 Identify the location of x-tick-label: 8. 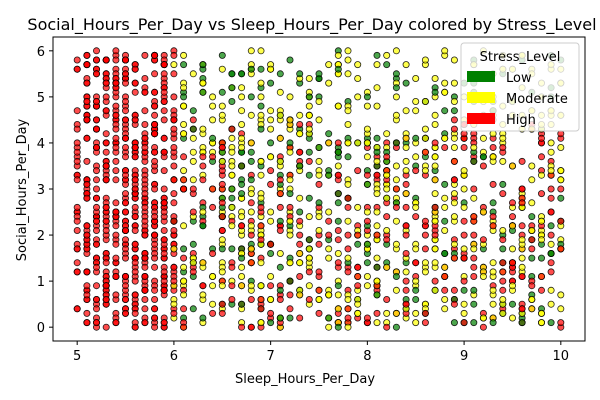
(367, 356).